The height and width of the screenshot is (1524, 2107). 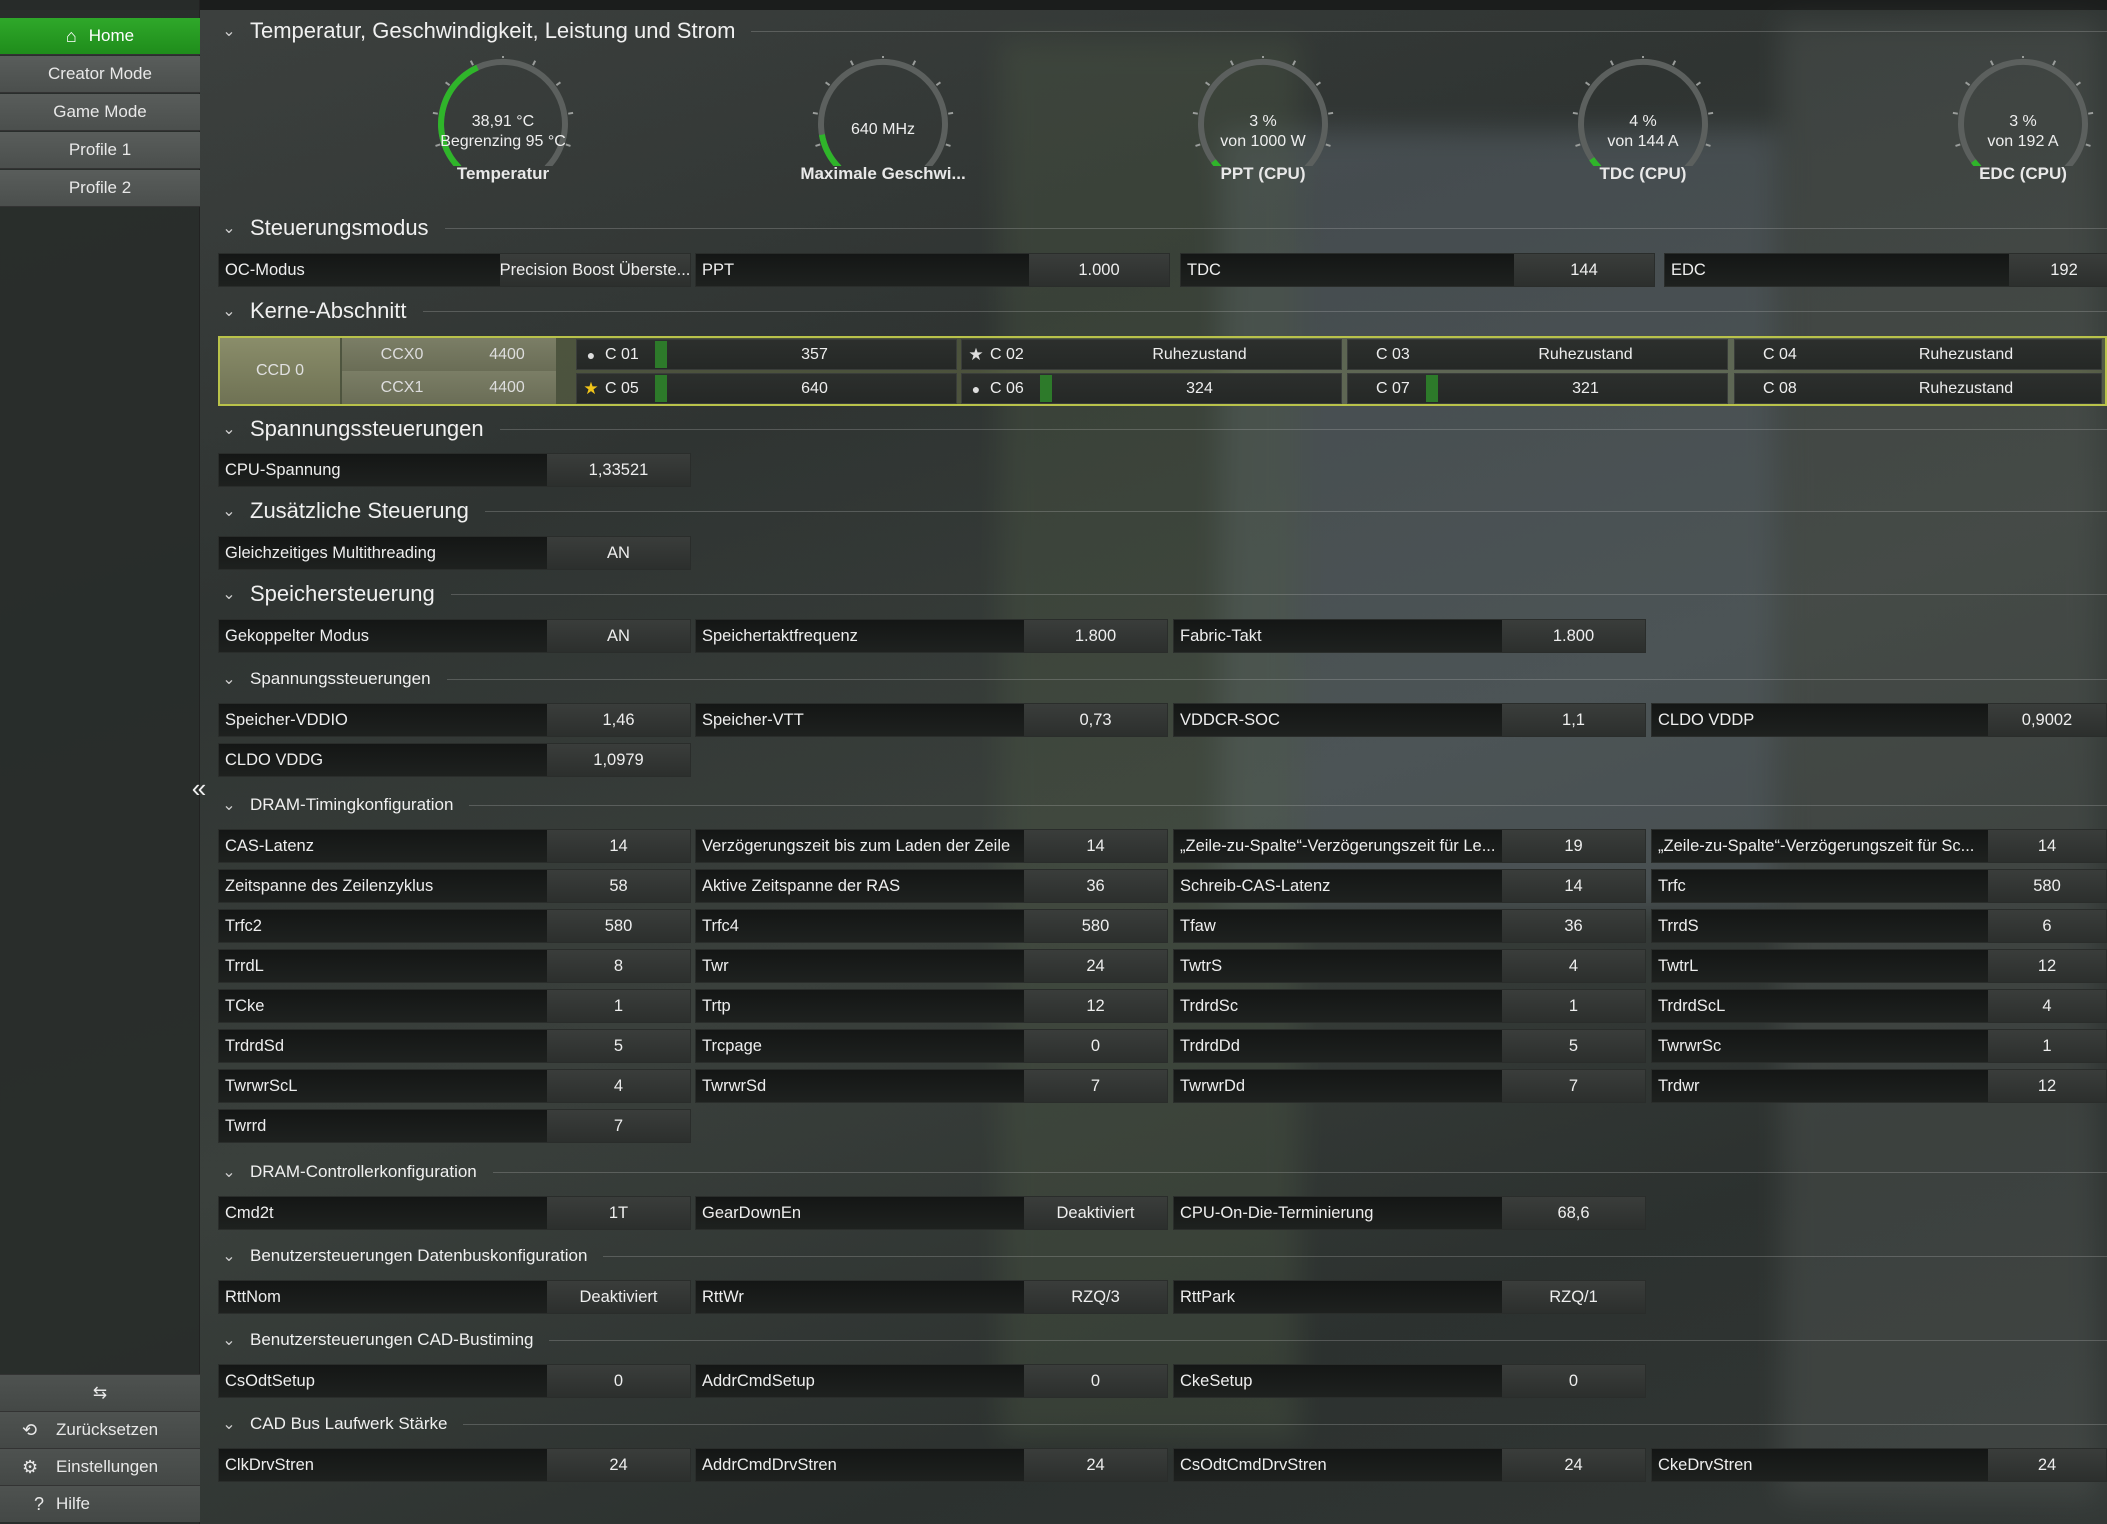 What do you see at coordinates (1162, 1172) in the screenshot?
I see `section-dram-controller: ⌄ DRAM-Controllerkonfiguration` at bounding box center [1162, 1172].